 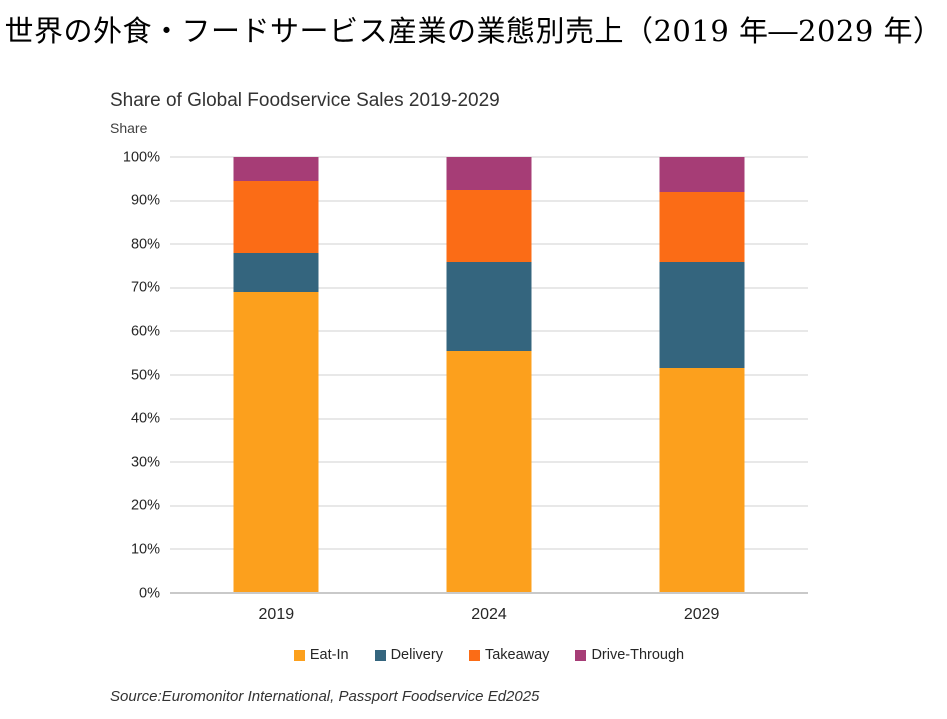 What do you see at coordinates (329, 655) in the screenshot?
I see `legend-label: Eat-In` at bounding box center [329, 655].